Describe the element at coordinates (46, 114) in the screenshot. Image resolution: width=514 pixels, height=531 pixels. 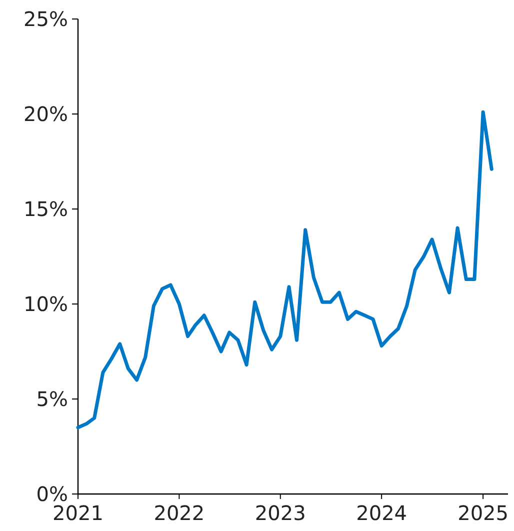
I see `y-tick-label: 20%` at that location.